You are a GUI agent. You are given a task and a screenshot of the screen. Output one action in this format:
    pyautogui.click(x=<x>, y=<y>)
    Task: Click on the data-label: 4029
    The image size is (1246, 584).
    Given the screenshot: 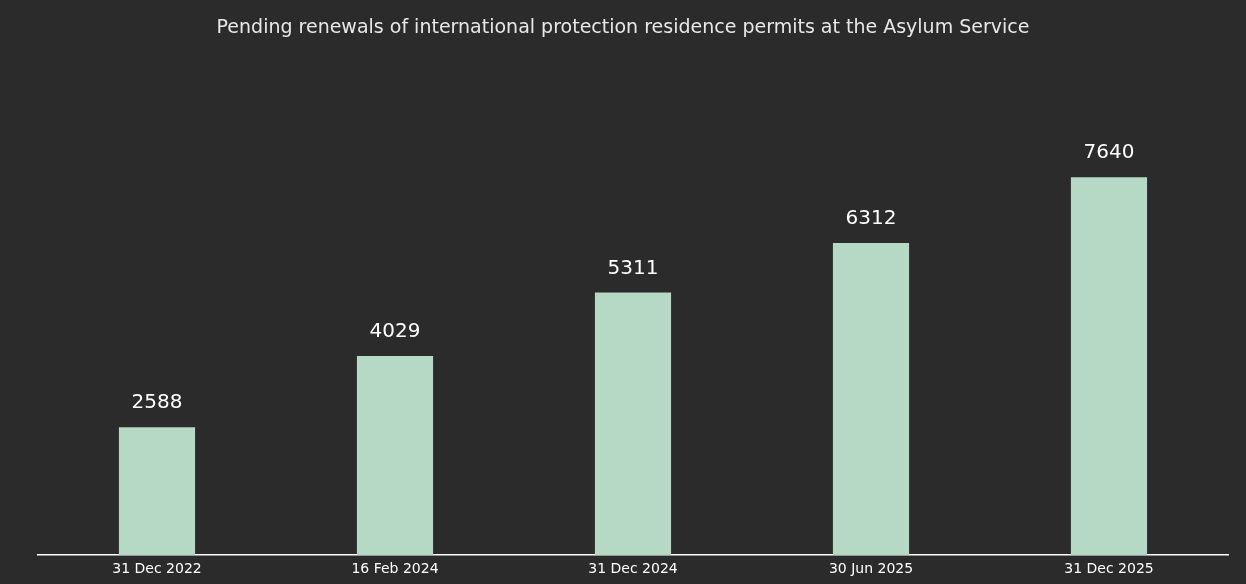 What is the action you would take?
    pyautogui.click(x=395, y=330)
    